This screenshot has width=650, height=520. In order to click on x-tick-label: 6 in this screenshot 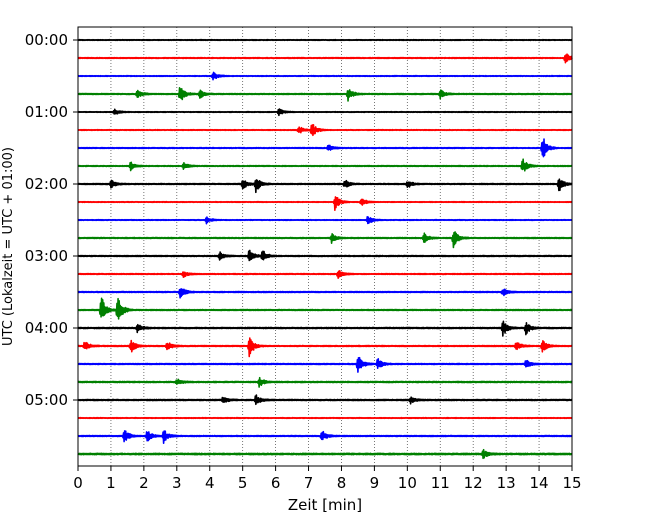, I will do `click(276, 483)`.